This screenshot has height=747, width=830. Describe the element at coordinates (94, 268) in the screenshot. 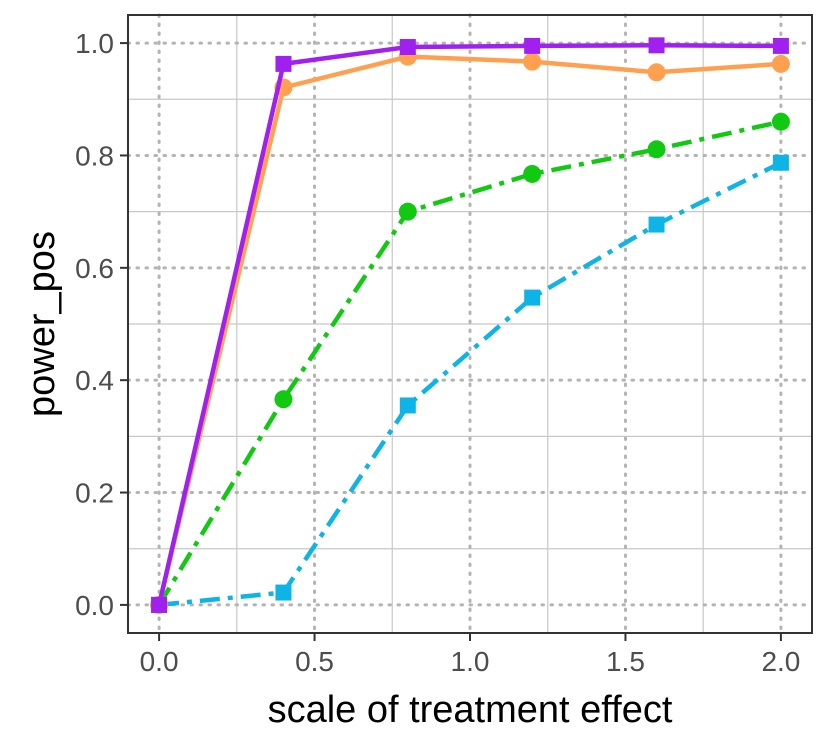

I see `y-tick-label: 0.6` at that location.